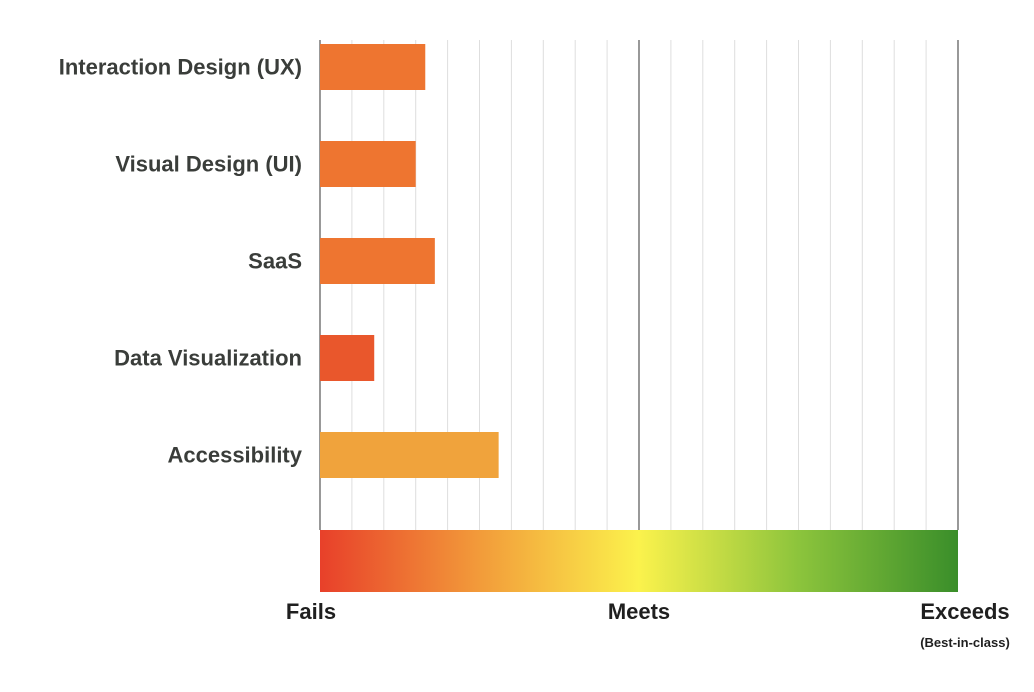 The height and width of the screenshot is (692, 1034). What do you see at coordinates (180, 67) in the screenshot?
I see `category-label: Interaction Design (UX)` at bounding box center [180, 67].